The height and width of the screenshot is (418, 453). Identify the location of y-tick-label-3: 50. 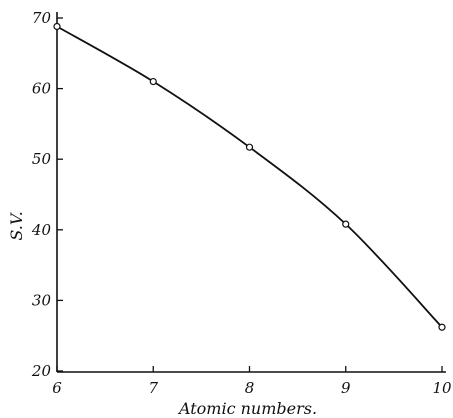
(42, 159).